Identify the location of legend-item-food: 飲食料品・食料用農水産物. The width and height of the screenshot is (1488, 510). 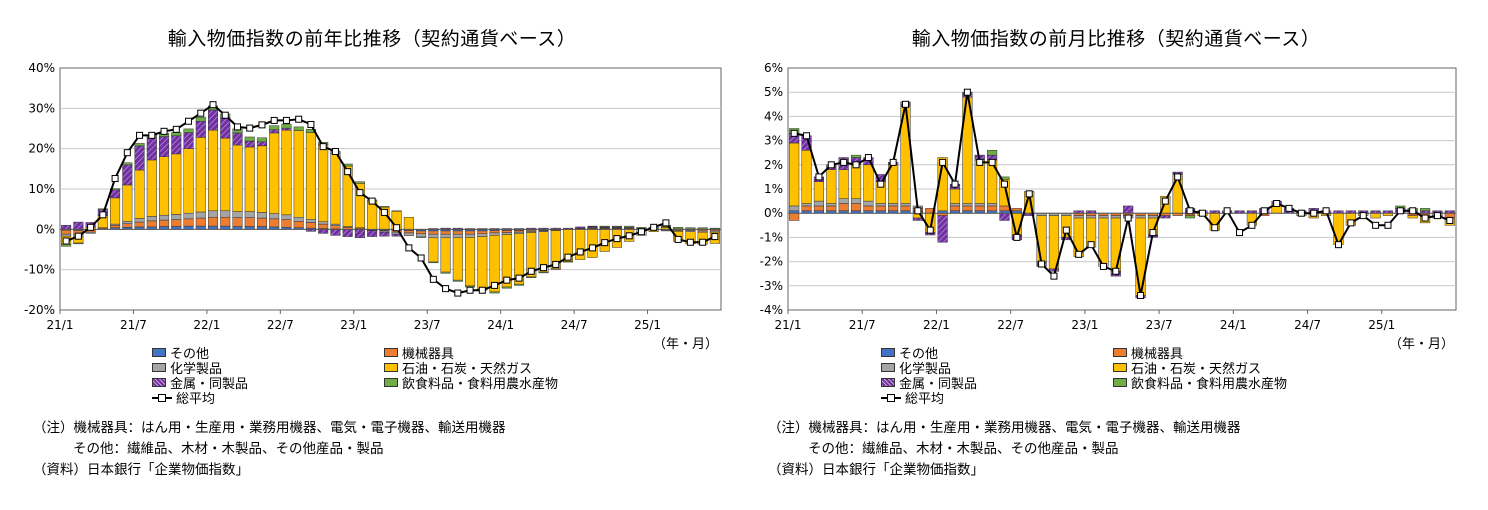
(471, 382).